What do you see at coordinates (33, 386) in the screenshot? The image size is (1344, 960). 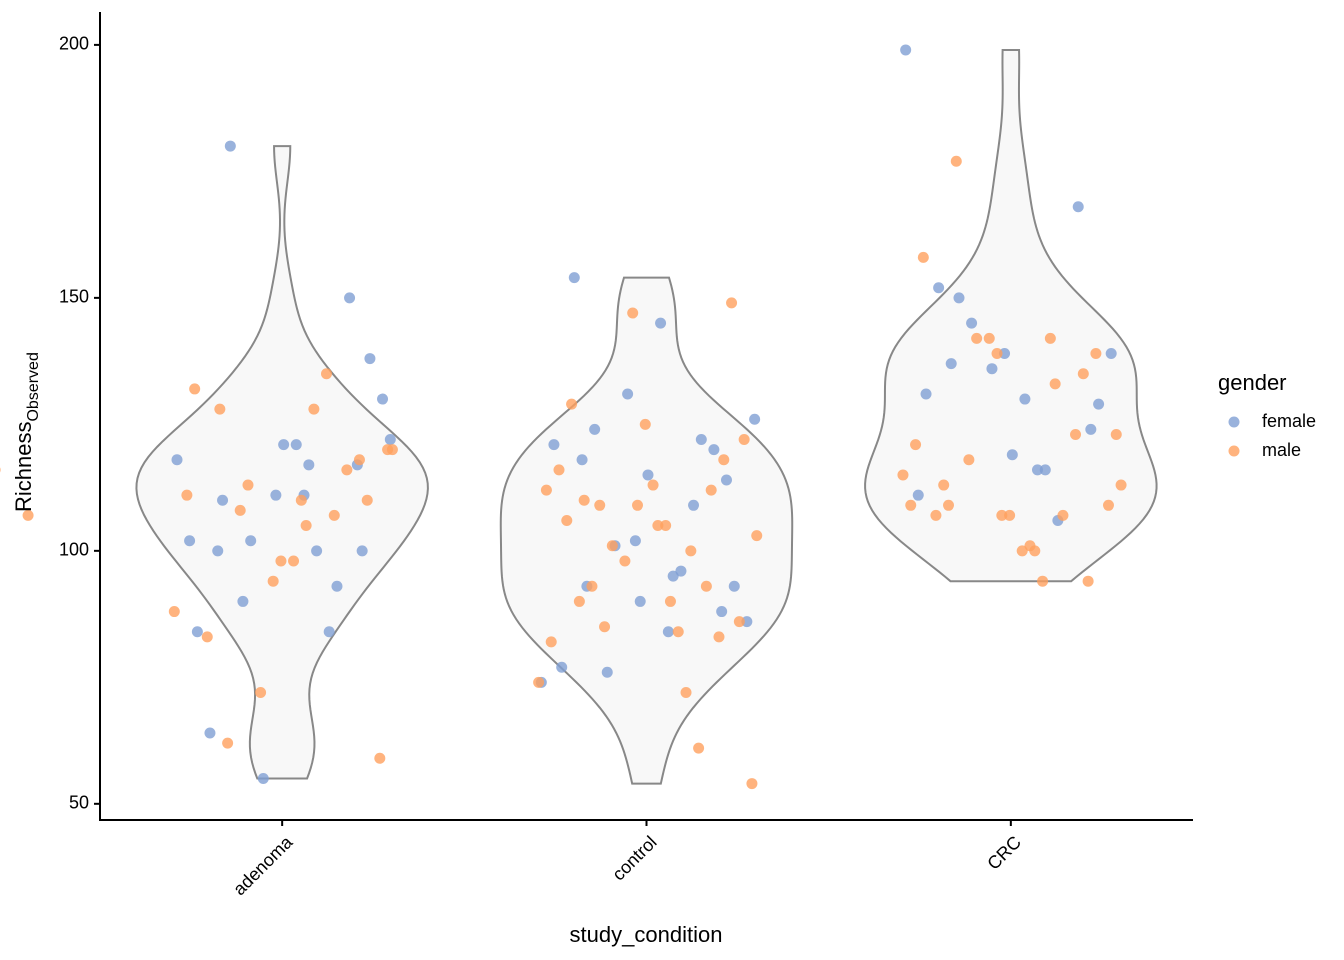 I see `y-axis-title-subscript: Observed` at bounding box center [33, 386].